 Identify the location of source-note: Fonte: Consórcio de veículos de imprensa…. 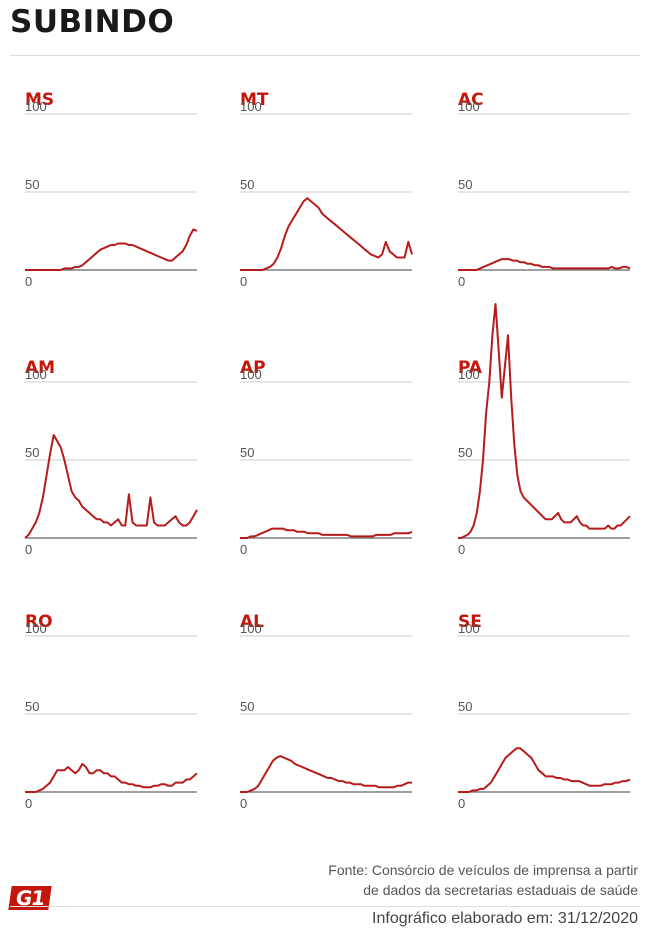
(483, 880).